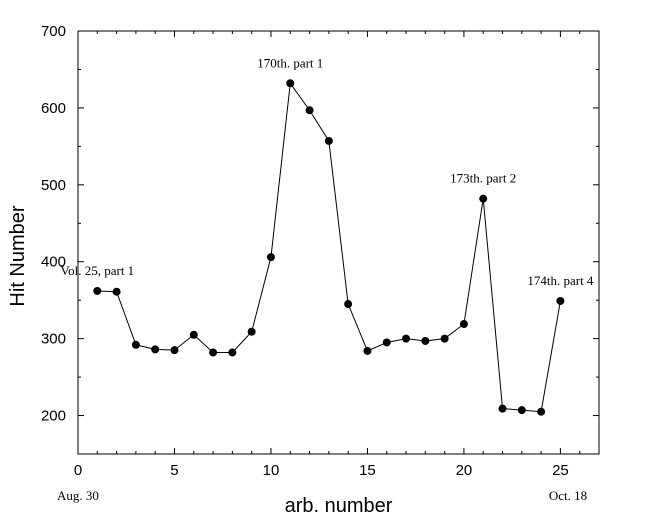 This screenshot has height=528, width=660. Describe the element at coordinates (367, 470) in the screenshot. I see `x-tick-label: 15` at that location.